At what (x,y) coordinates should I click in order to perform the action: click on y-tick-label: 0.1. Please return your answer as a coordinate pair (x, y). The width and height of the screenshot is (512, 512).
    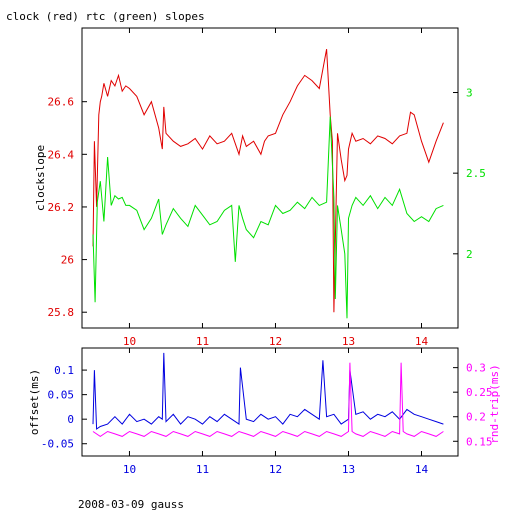
    Looking at the image, I should click on (64, 370).